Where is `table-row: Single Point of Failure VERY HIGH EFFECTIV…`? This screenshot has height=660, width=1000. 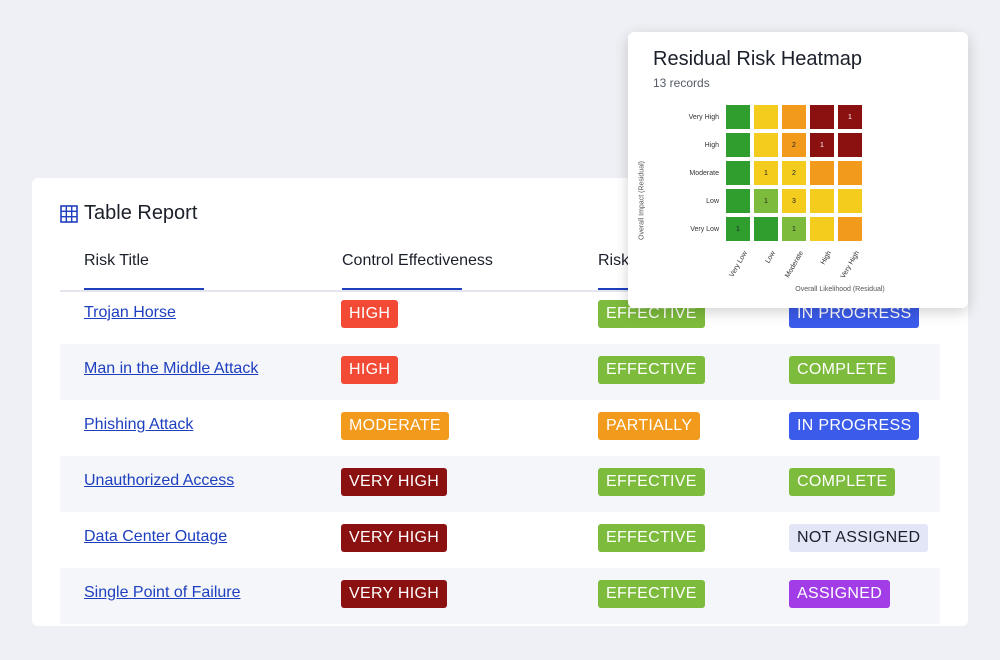
table-row: Single Point of Failure VERY HIGH EFFECTIV… is located at coordinates (500, 596).